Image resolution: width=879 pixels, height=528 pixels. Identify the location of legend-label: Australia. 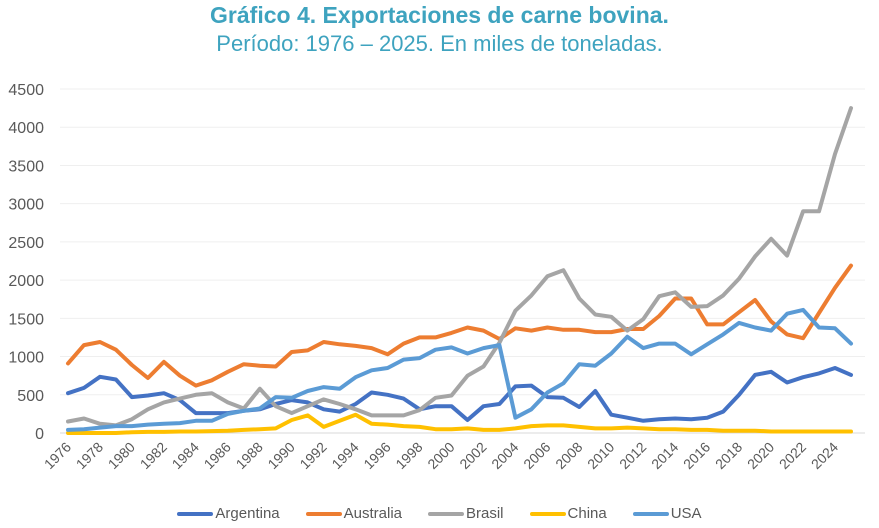
(372, 513).